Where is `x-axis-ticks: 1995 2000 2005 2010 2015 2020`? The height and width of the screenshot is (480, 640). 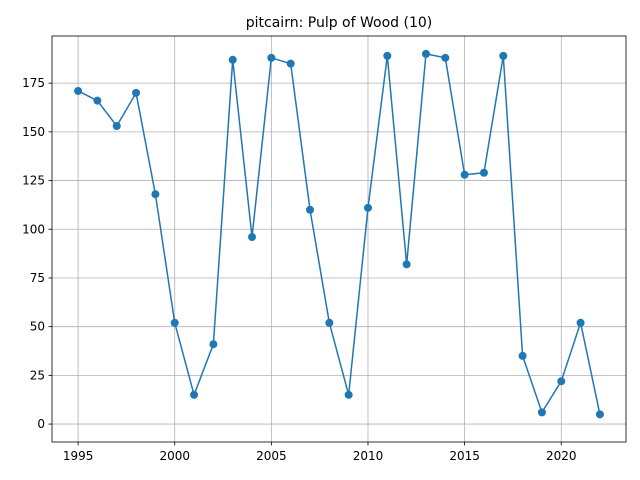
x-axis-ticks: 1995 2000 2005 2010 2015 2020 is located at coordinates (320, 452).